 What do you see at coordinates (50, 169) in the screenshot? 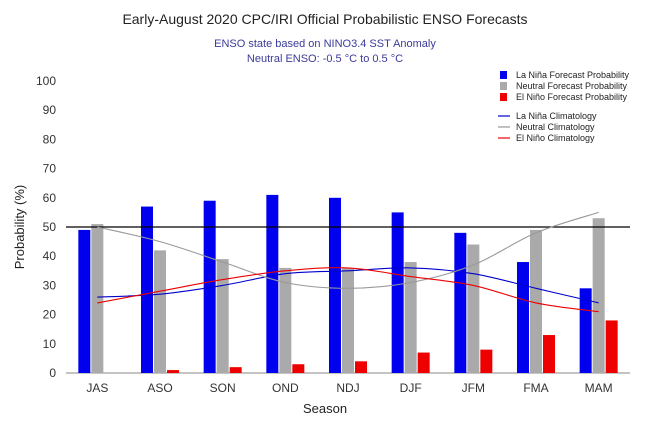
I see `y-tick-label: 70` at bounding box center [50, 169].